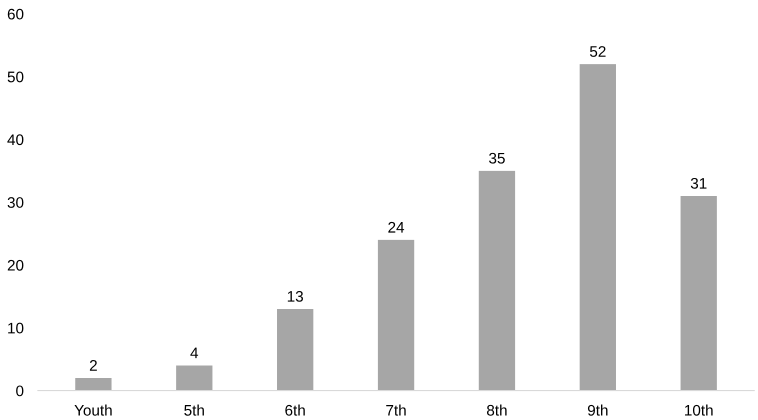 The image size is (758, 420). Describe the element at coordinates (295, 410) in the screenshot. I see `x-tick-label: 6th` at that location.